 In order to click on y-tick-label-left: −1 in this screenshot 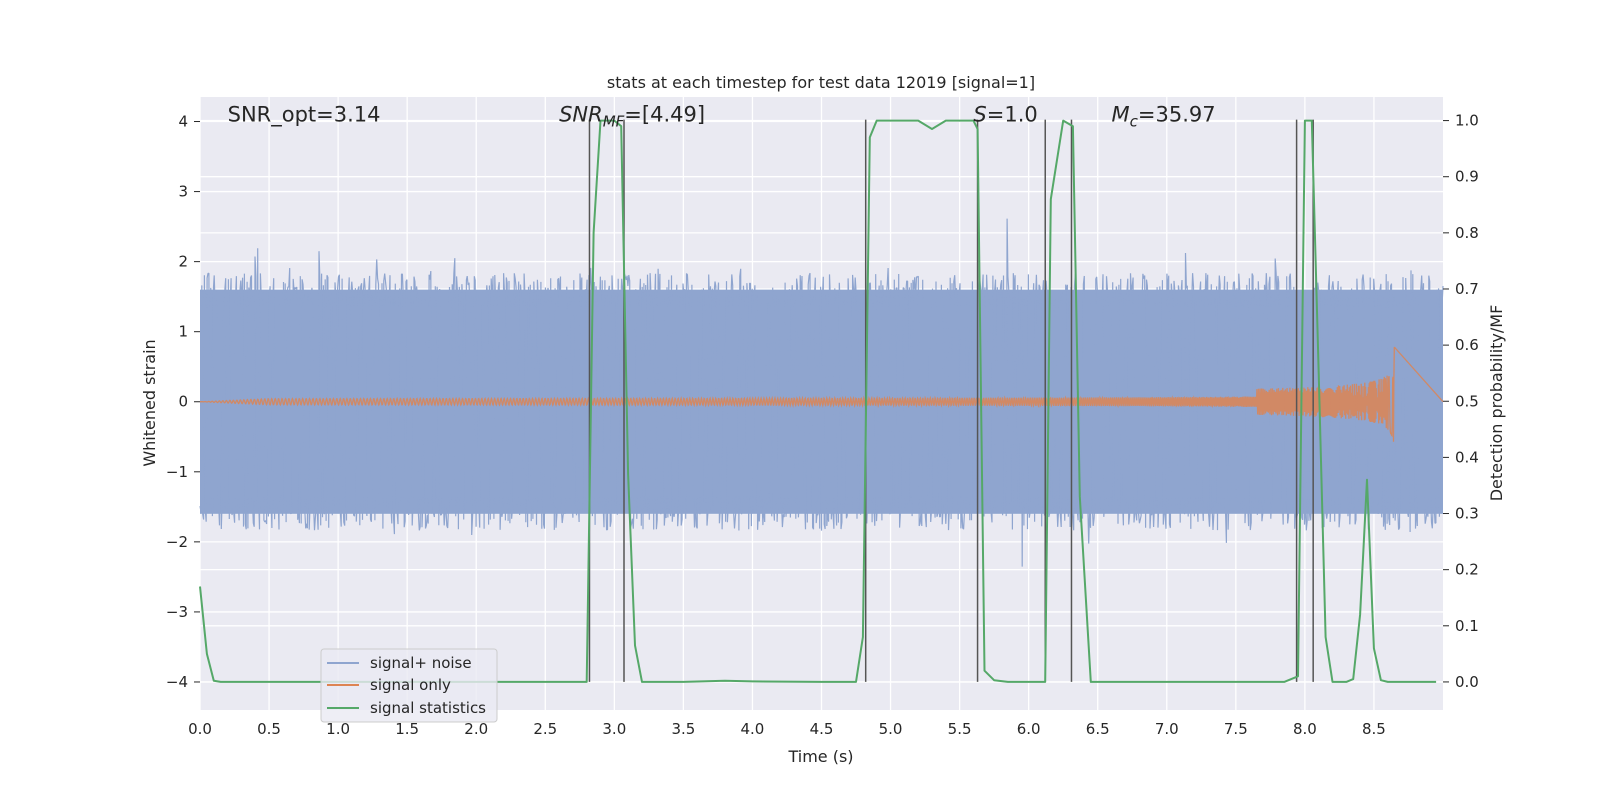, I will do `click(177, 472)`.